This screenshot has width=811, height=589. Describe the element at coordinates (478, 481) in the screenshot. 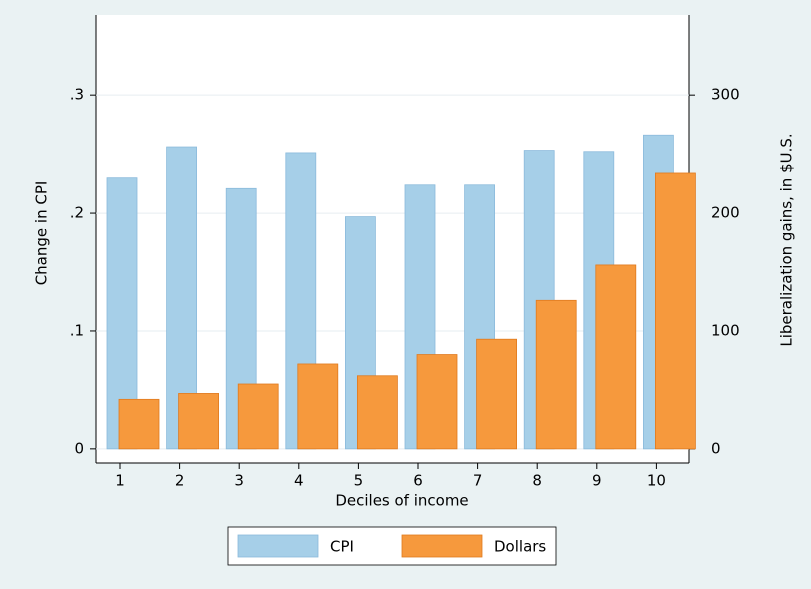

I see `x-tick-label: 7` at that location.